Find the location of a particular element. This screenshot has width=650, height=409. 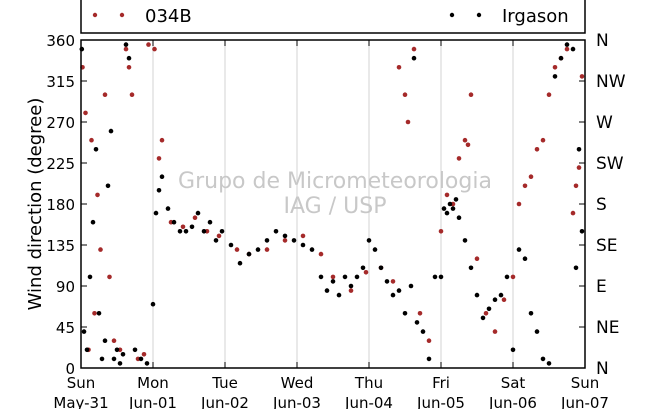

y2-tick-label: SE is located at coordinates (607, 246).